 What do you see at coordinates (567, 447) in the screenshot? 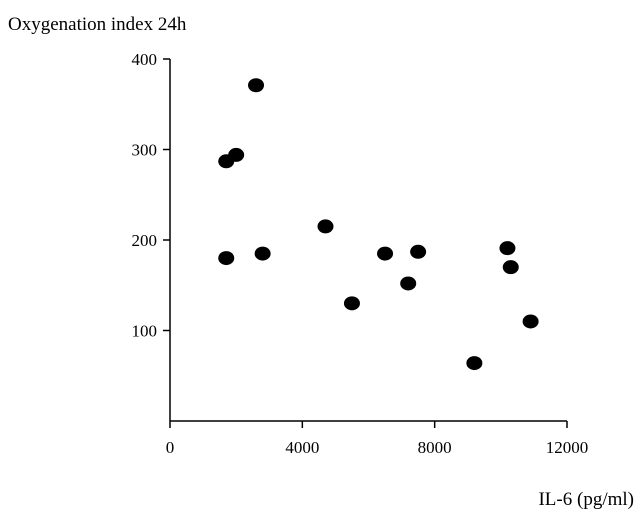
I see `x-tick-label: 12000` at bounding box center [567, 447].